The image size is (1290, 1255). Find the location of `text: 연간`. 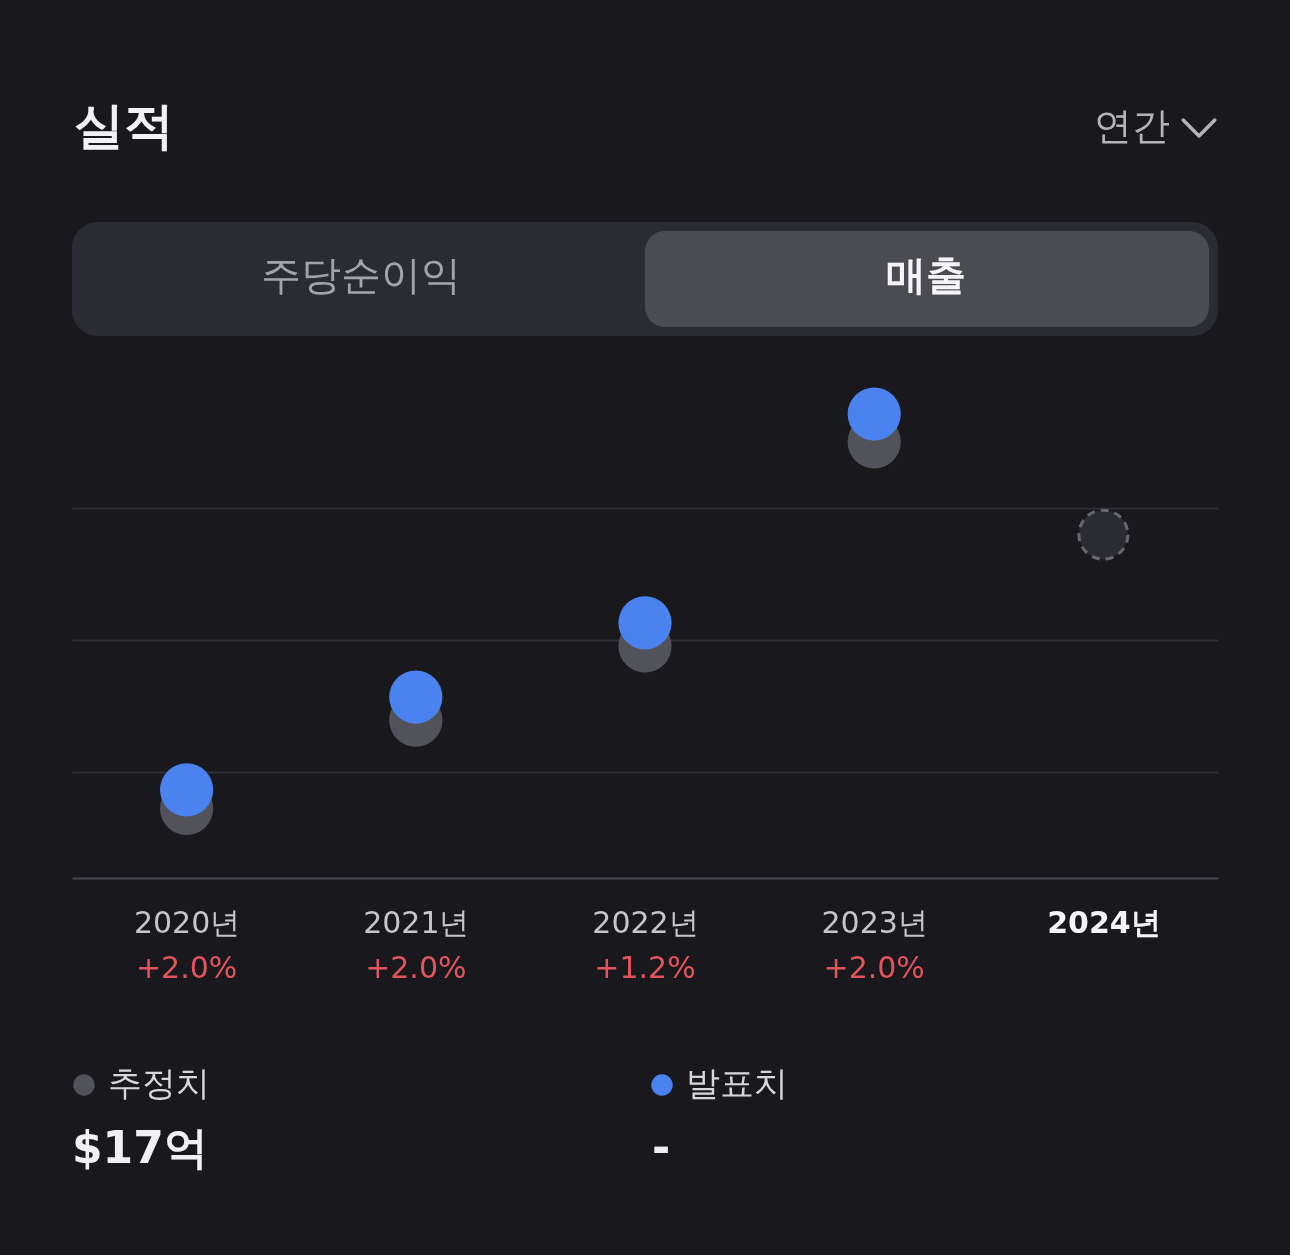

text: 연간 is located at coordinates (1132, 126).